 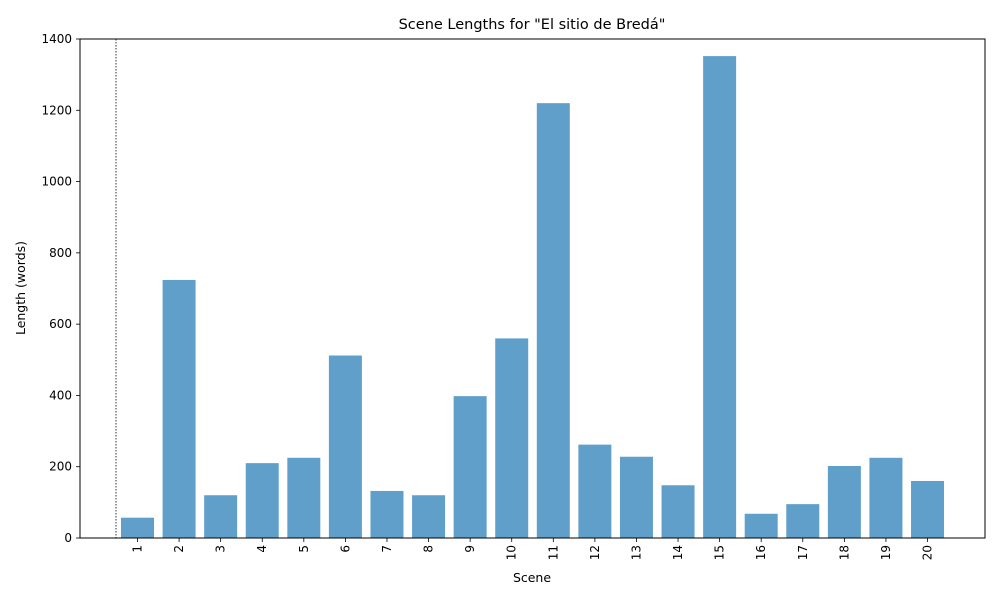 I want to click on y-tick-label: 1400, so click(x=56, y=39).